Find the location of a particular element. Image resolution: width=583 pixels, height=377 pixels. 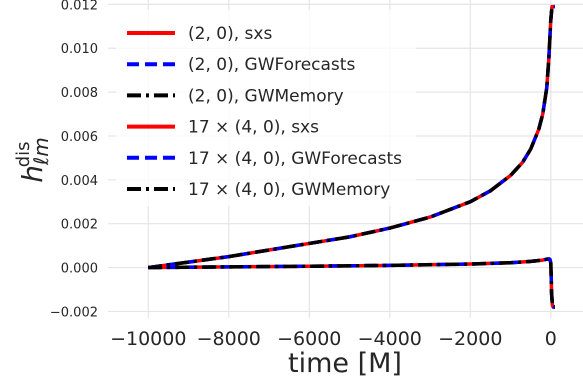

x-tick-label: −10000 is located at coordinates (148, 339).